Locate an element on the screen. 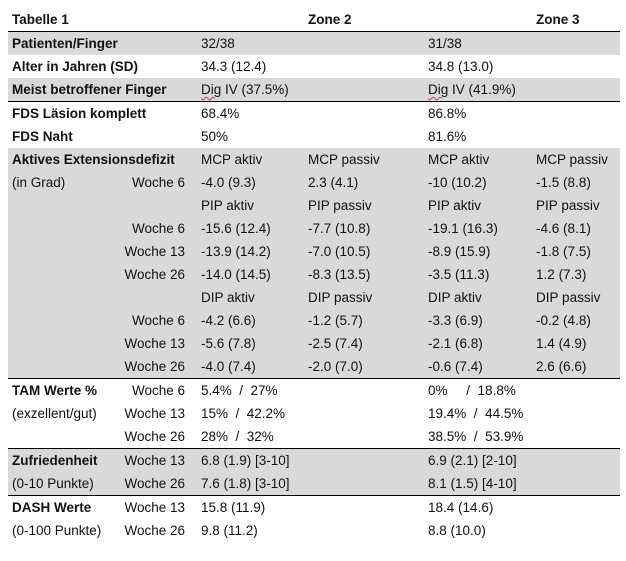  value-cell: -8.3 (13.5) is located at coordinates (364, 274).